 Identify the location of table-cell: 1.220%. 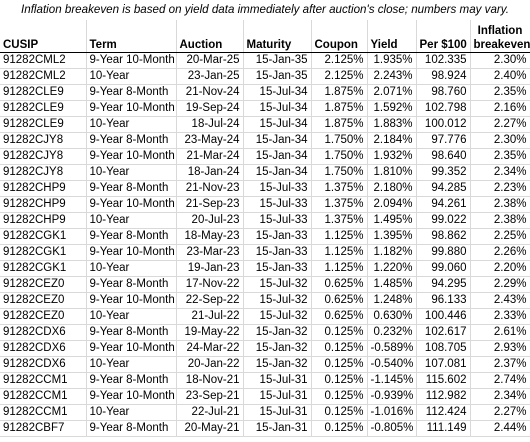
(392, 268).